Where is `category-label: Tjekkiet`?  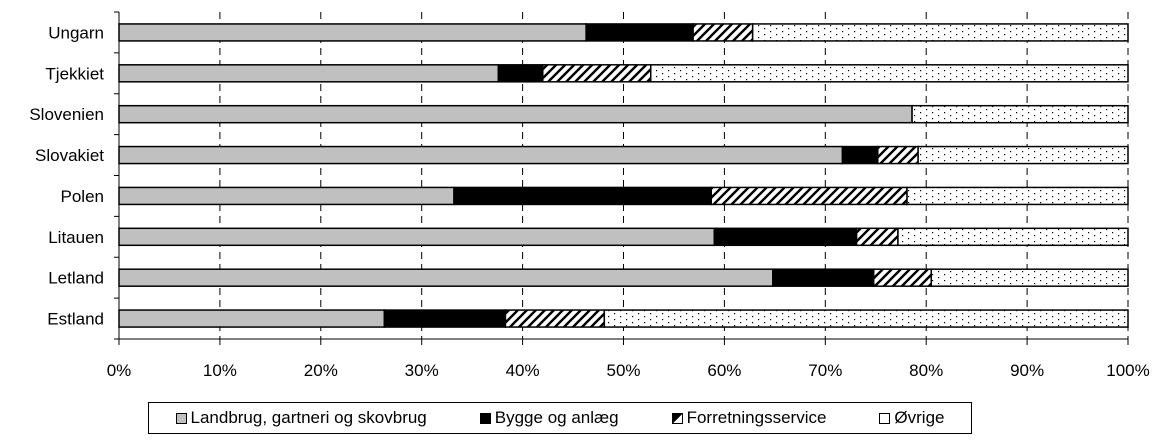 category-label: Tjekkiet is located at coordinates (74, 73).